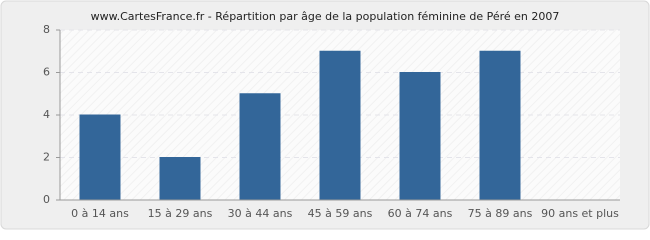  I want to click on x-tick-label: 75 à 89 ans, so click(500, 213).